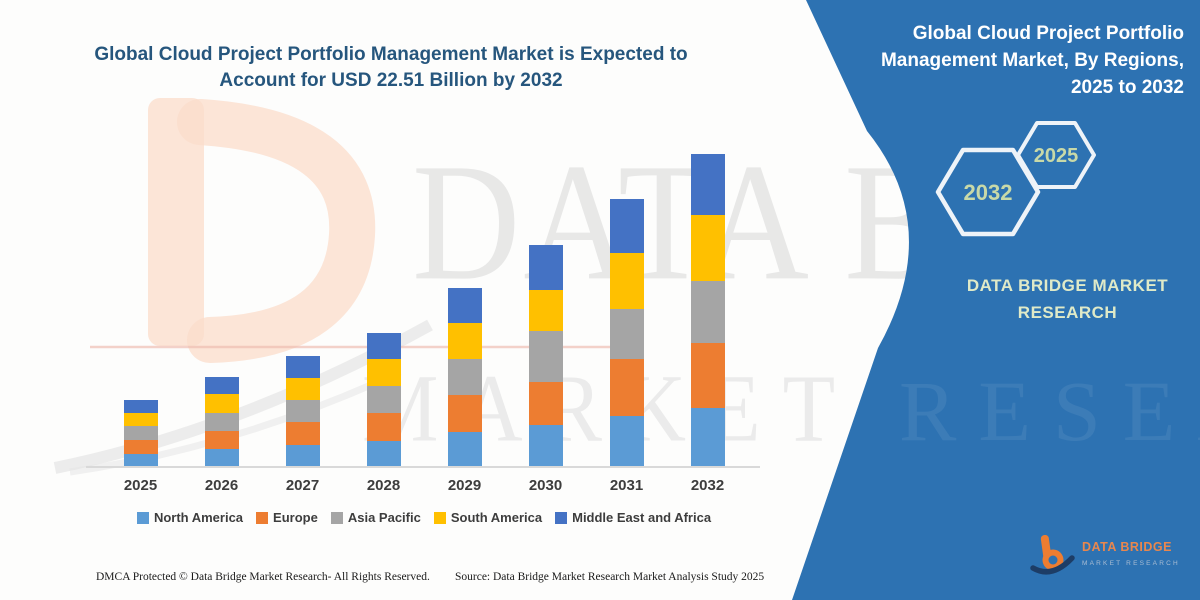  What do you see at coordinates (464, 485) in the screenshot?
I see `x-axis-label-2029: 2029` at bounding box center [464, 485].